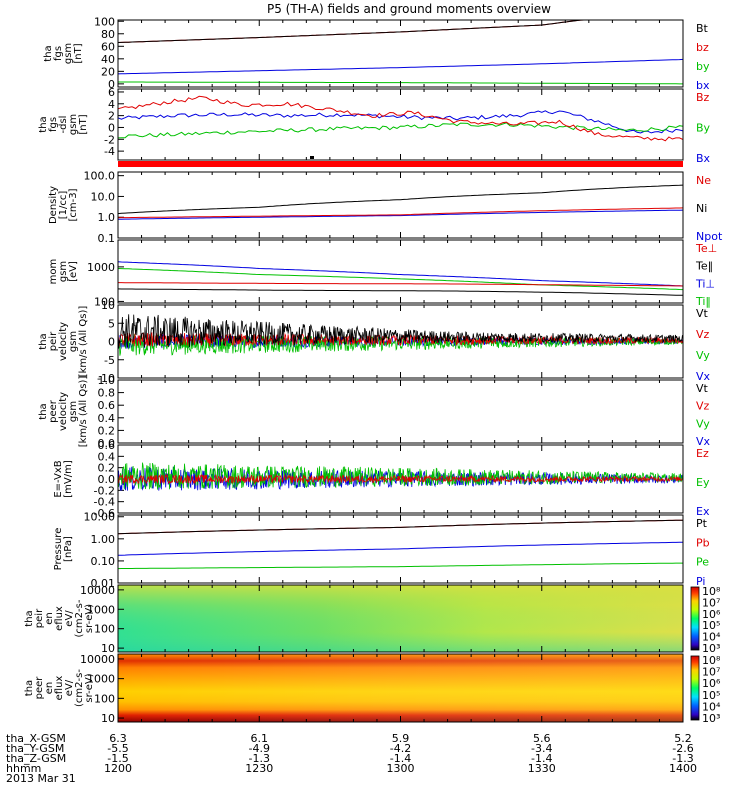 The width and height of the screenshot is (750, 805). I want to click on y-tick-label: 100.0, so click(100, 176).